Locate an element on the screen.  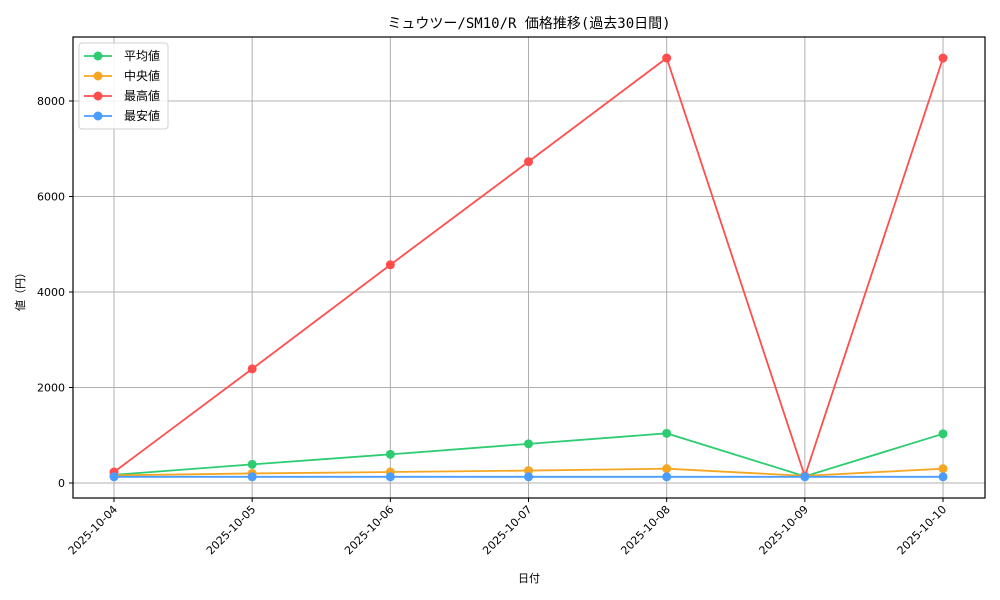
y-tick-label: 6000 is located at coordinates (51, 197).